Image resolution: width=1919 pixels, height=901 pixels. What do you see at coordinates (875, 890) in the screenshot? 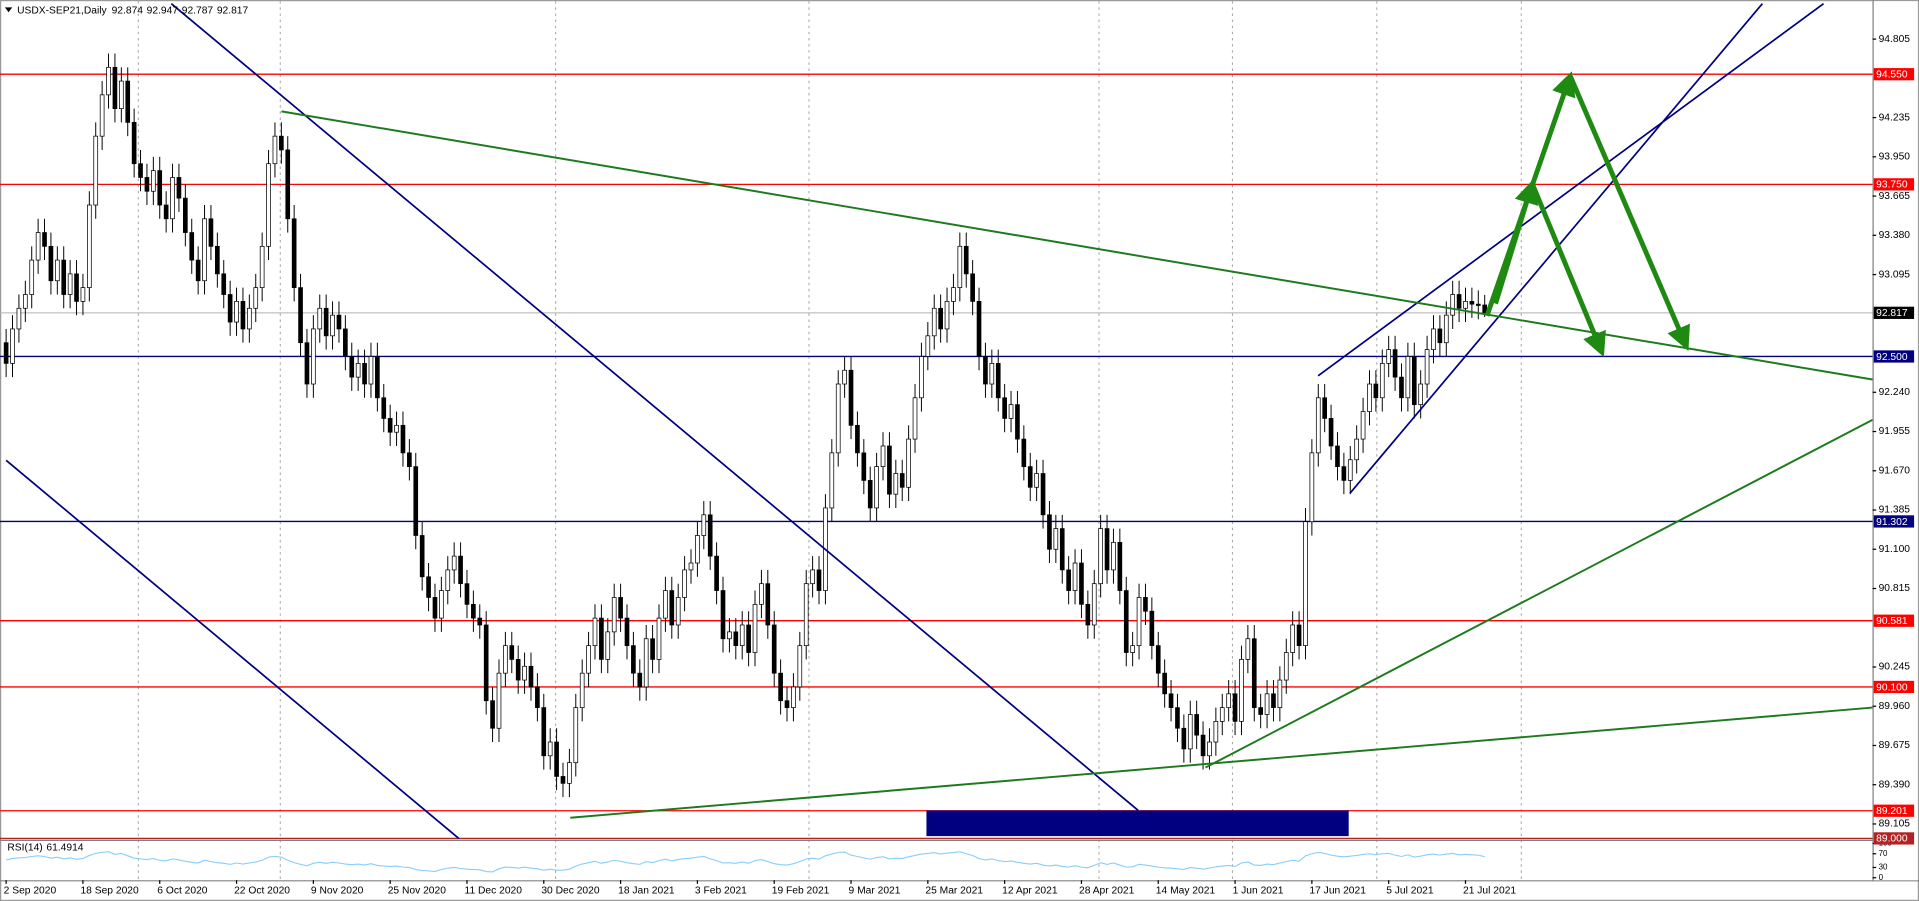
I see `x-tick-label: 9 Mar 2021` at bounding box center [875, 890].